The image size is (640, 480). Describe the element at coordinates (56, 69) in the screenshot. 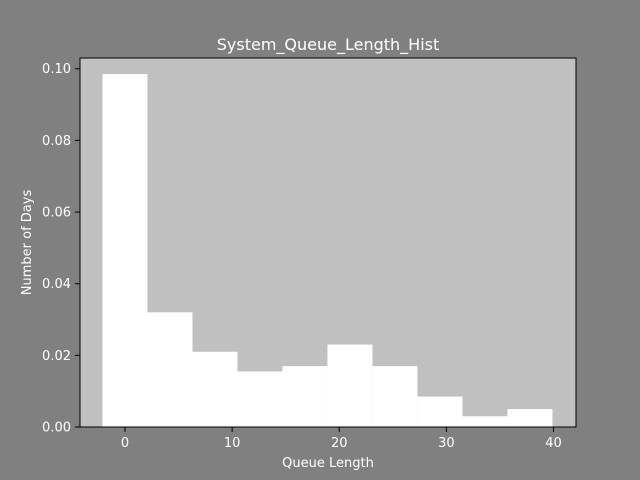

I see `y-tick-label-5: 0.10` at that location.